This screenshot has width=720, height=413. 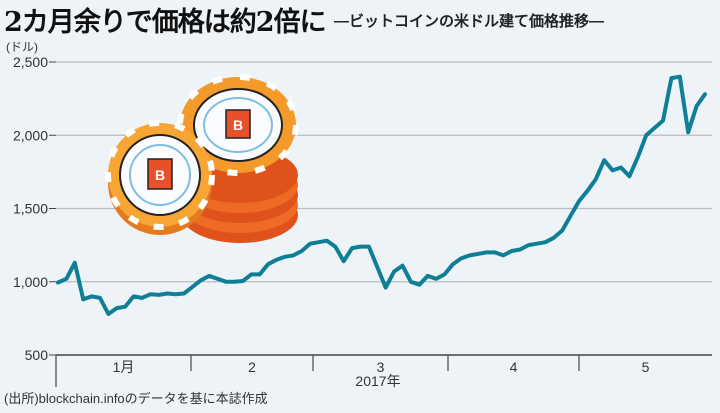 What do you see at coordinates (22, 47) in the screenshot?
I see `y-axis-unit: (ドル)` at bounding box center [22, 47].